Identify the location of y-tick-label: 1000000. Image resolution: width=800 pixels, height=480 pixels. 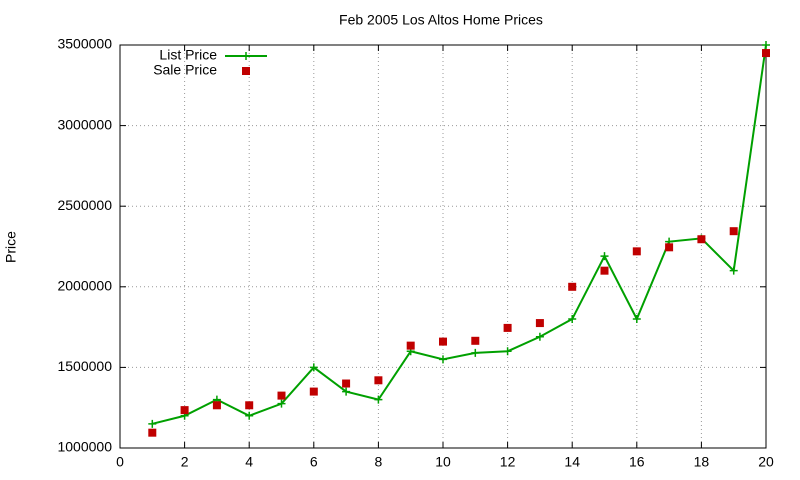
(84, 447).